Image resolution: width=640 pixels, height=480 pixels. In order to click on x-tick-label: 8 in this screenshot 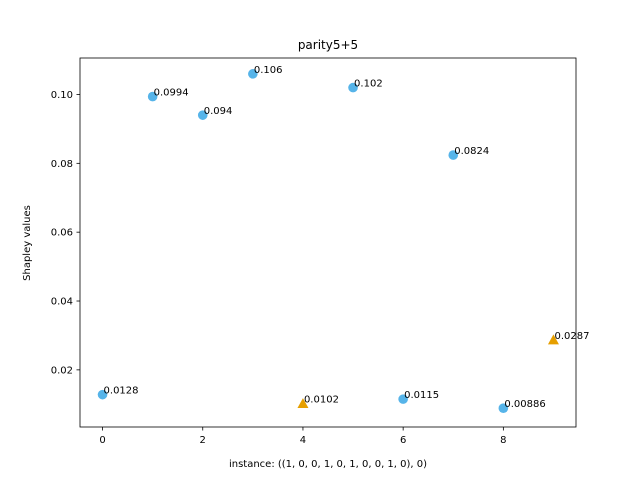, I will do `click(503, 440)`.